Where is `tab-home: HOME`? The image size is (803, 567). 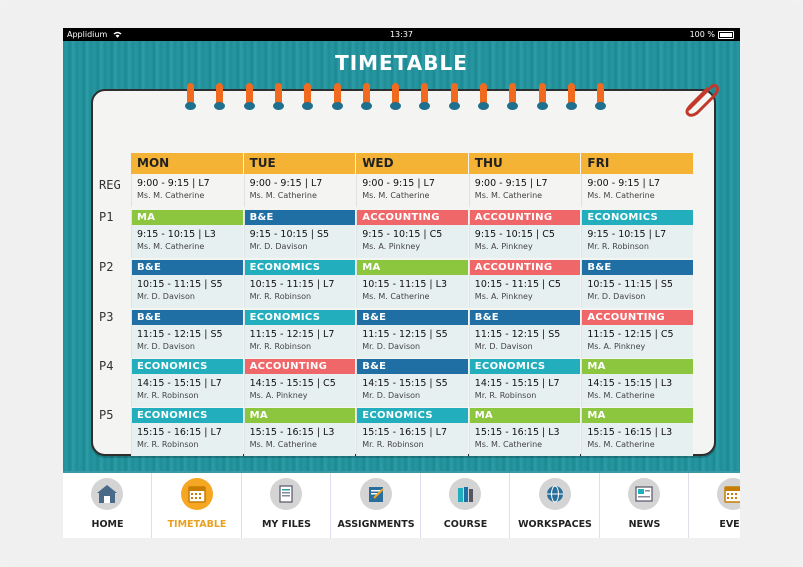 tab-home: HOME is located at coordinates (107, 505).